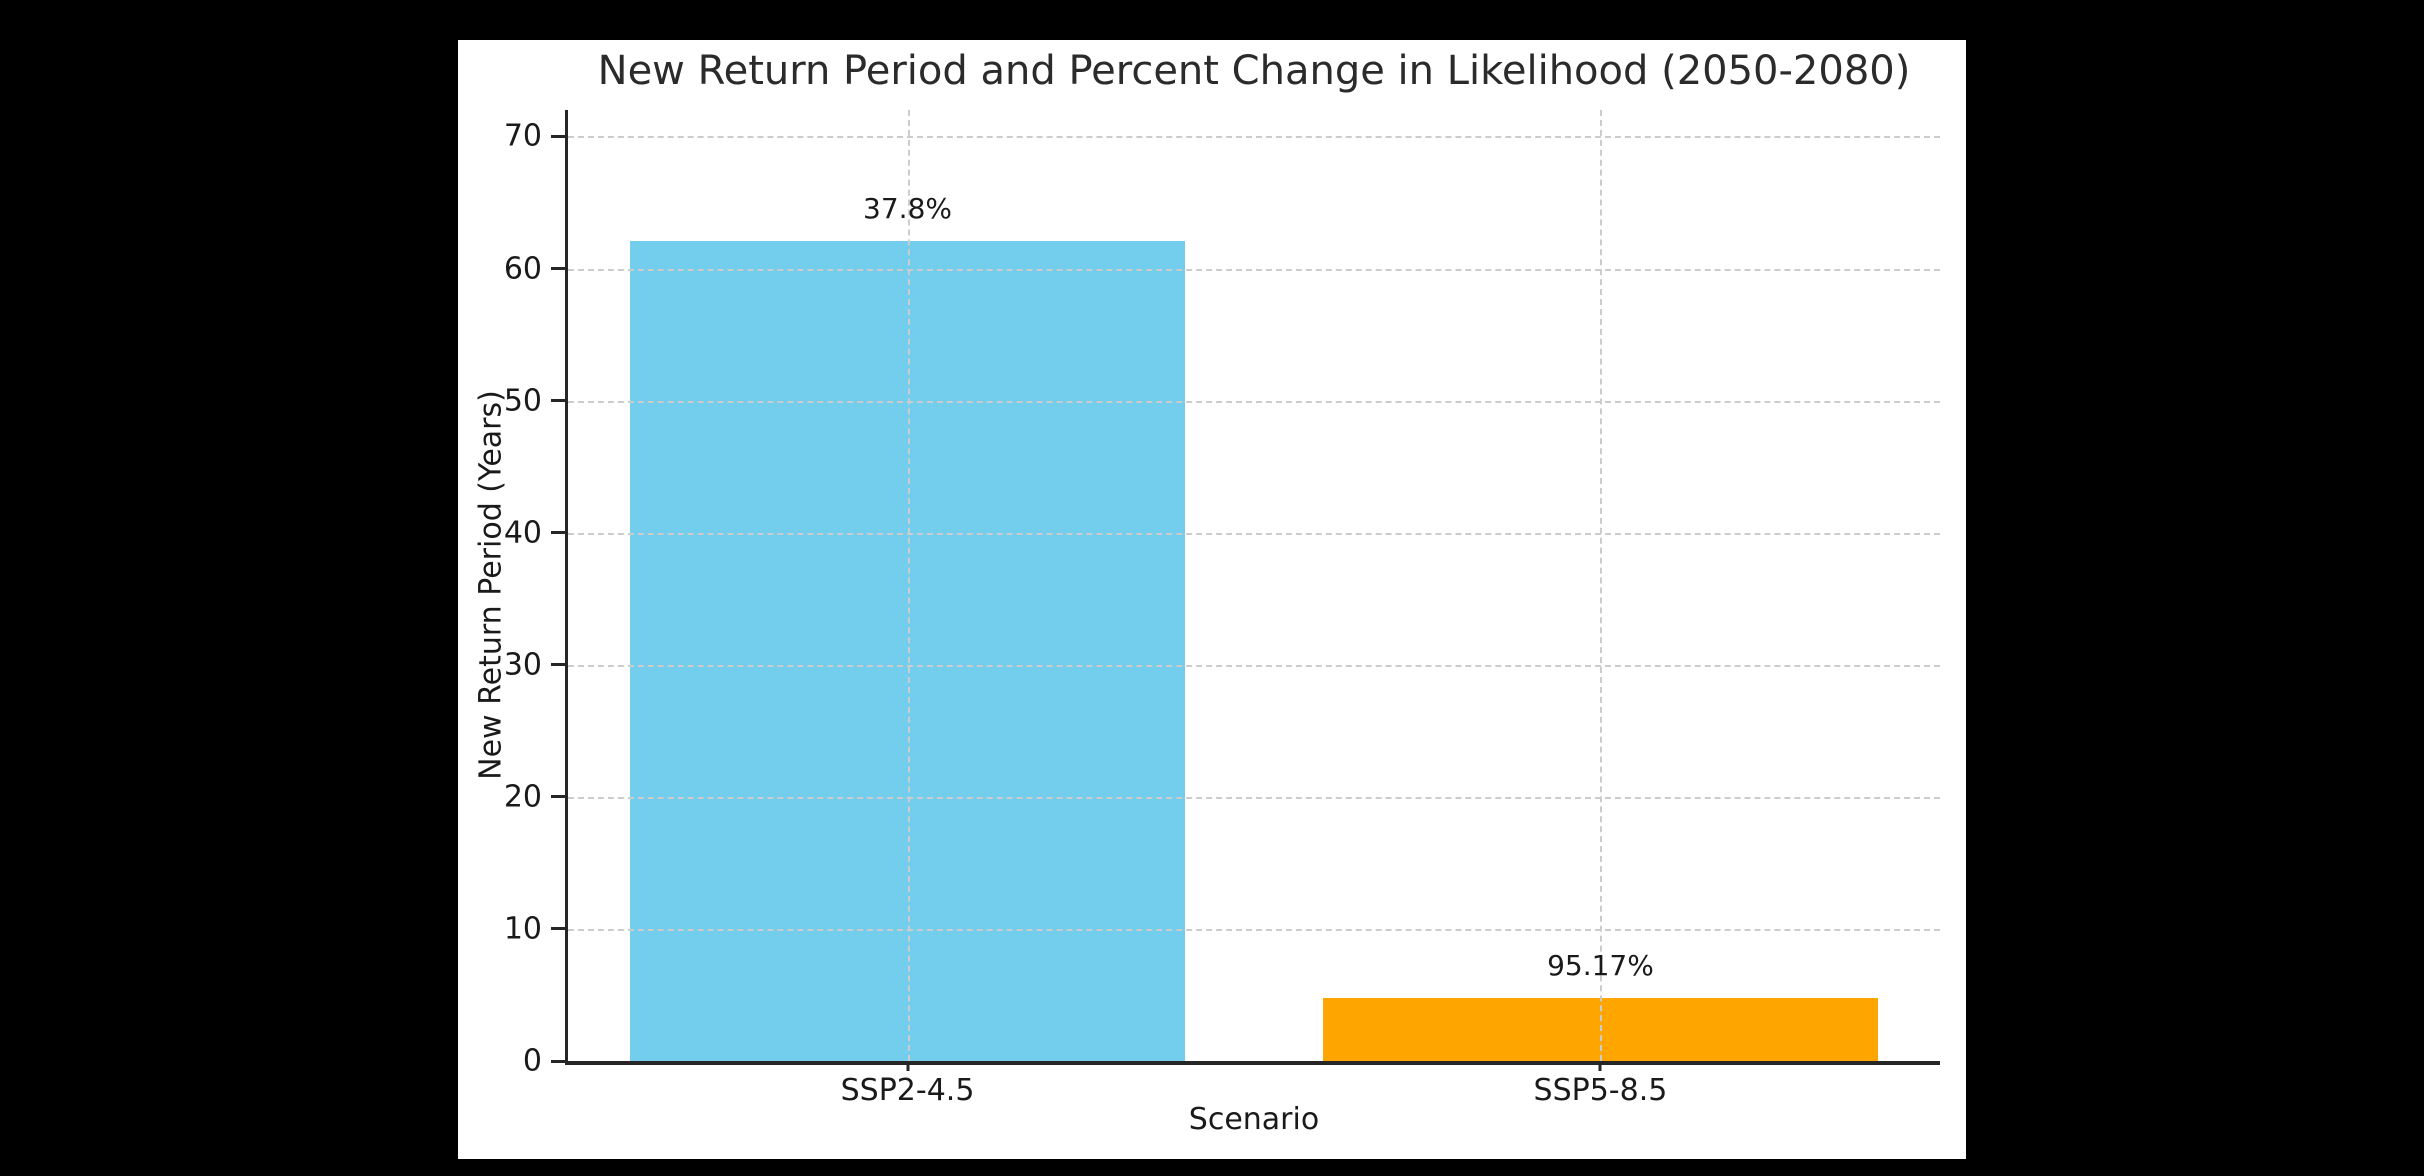 This screenshot has width=2424, height=1176. What do you see at coordinates (522, 401) in the screenshot?
I see `y-tick-label-50: 50` at bounding box center [522, 401].